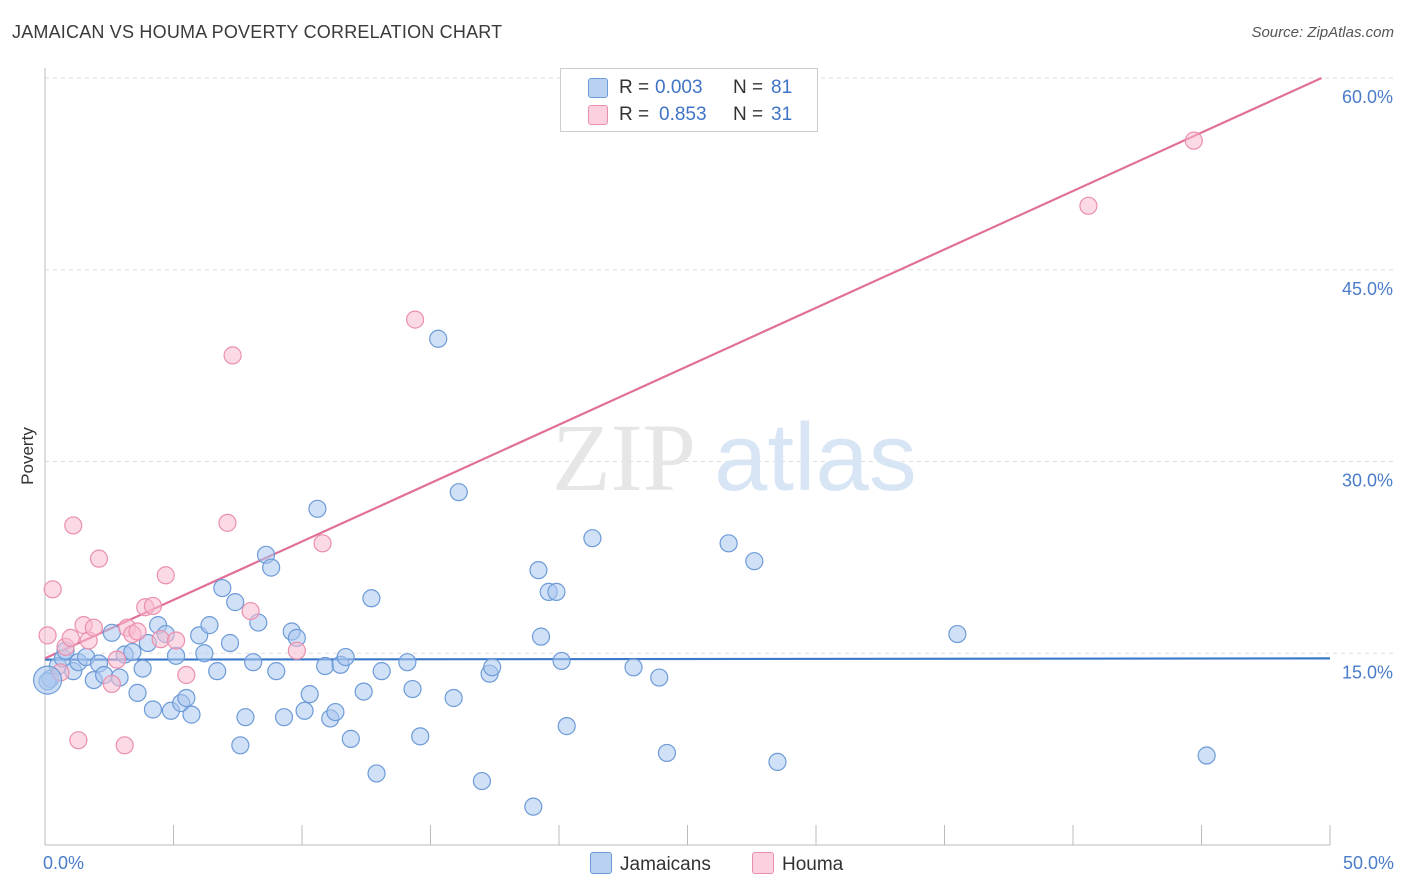 This screenshot has width=1406, height=892. I want to click on x-tick-label: 50.0%, so click(1368, 863).